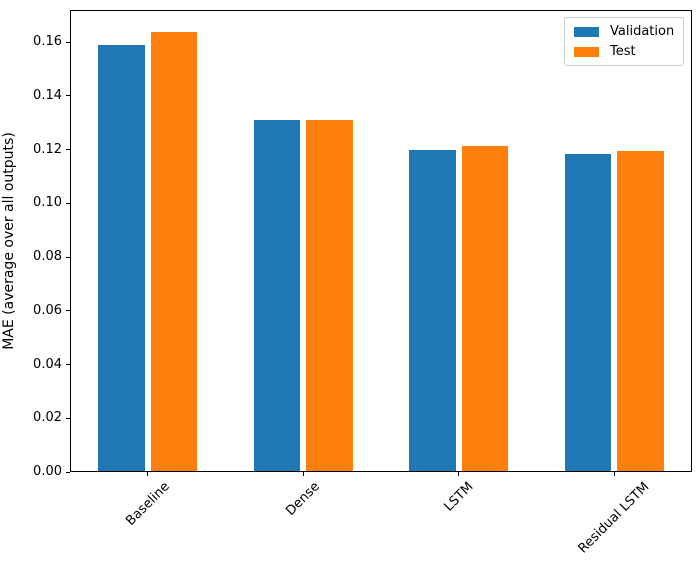  I want to click on x-tick-label-lstm: LSTM, so click(459, 497).